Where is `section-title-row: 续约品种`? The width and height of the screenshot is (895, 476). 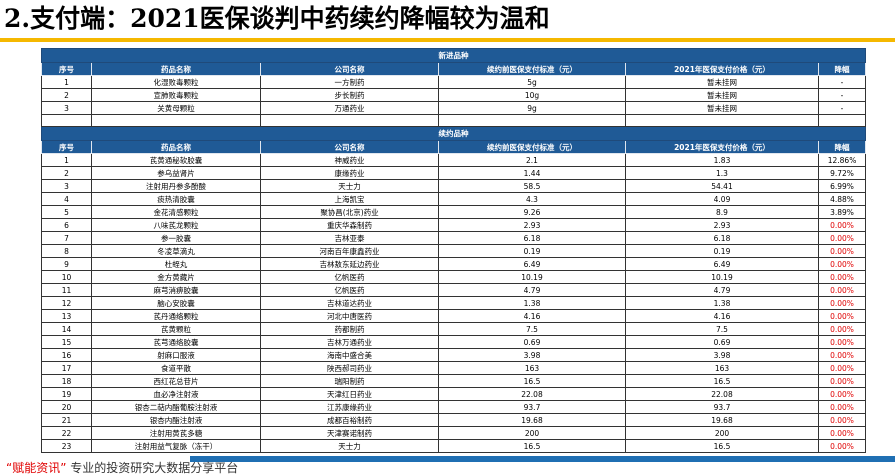 section-title-row: 续约品种 is located at coordinates (453, 133).